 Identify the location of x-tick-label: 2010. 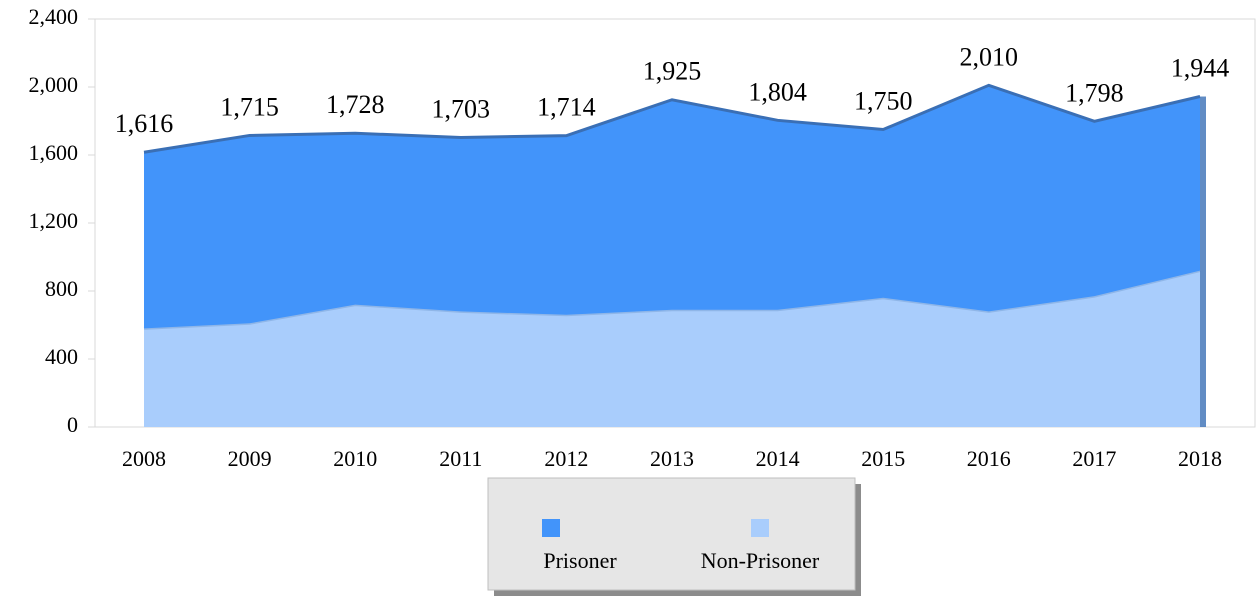
(355, 458).